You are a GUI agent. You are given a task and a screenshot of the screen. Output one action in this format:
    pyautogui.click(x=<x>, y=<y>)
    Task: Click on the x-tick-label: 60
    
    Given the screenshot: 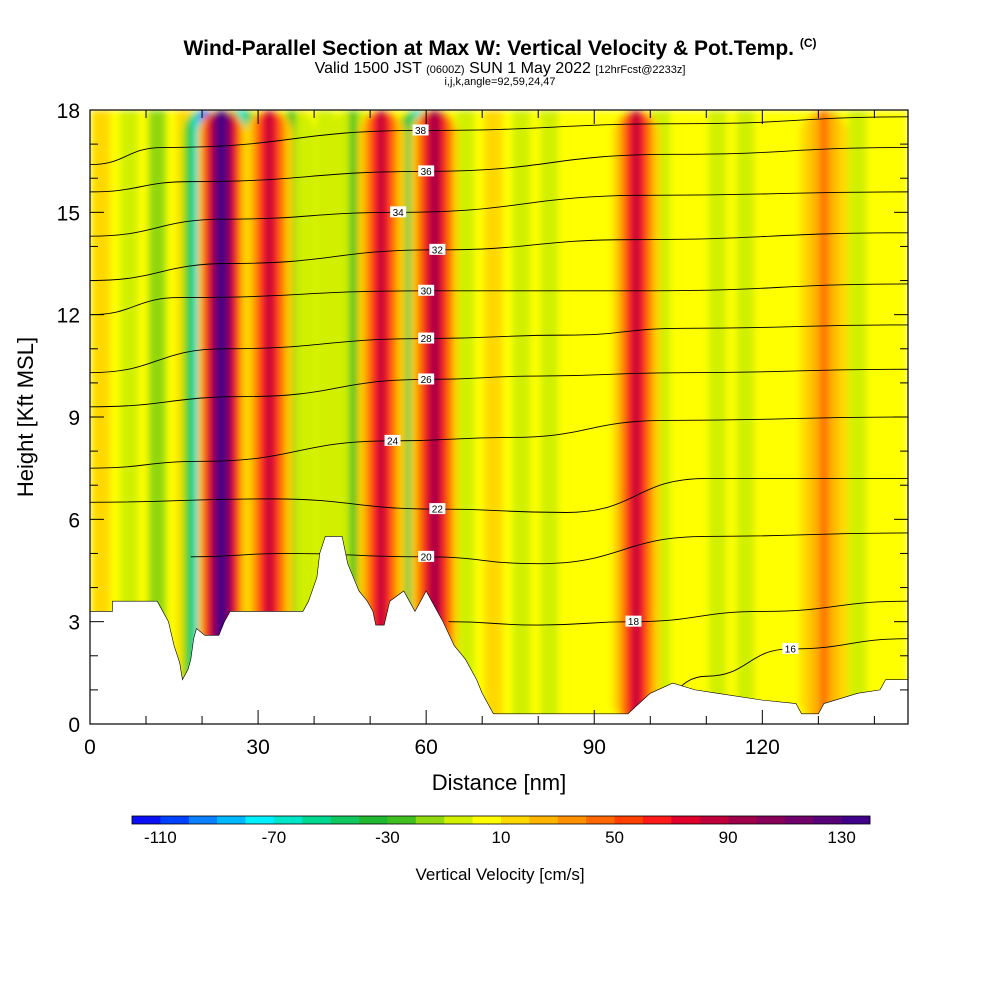 What is the action you would take?
    pyautogui.click(x=425, y=747)
    